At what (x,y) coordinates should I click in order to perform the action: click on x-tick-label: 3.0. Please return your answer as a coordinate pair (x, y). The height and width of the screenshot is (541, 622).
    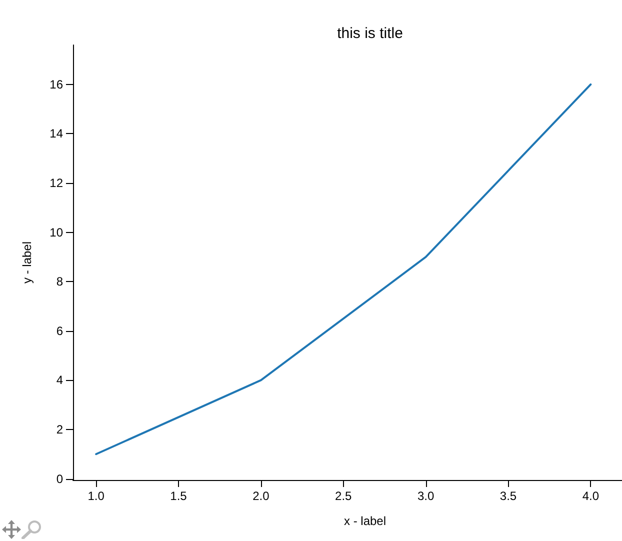
    Looking at the image, I should click on (425, 496).